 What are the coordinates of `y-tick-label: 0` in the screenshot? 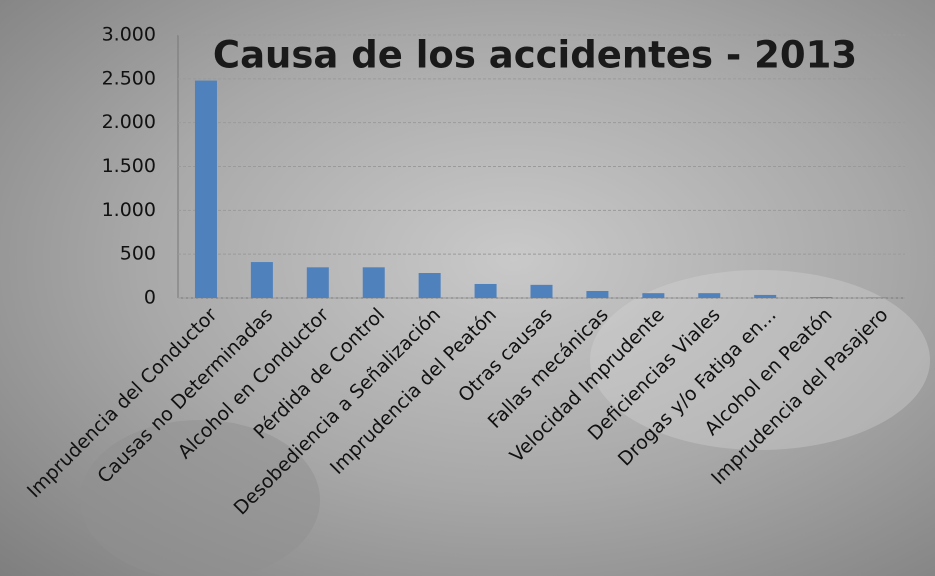 It's located at (150, 298).